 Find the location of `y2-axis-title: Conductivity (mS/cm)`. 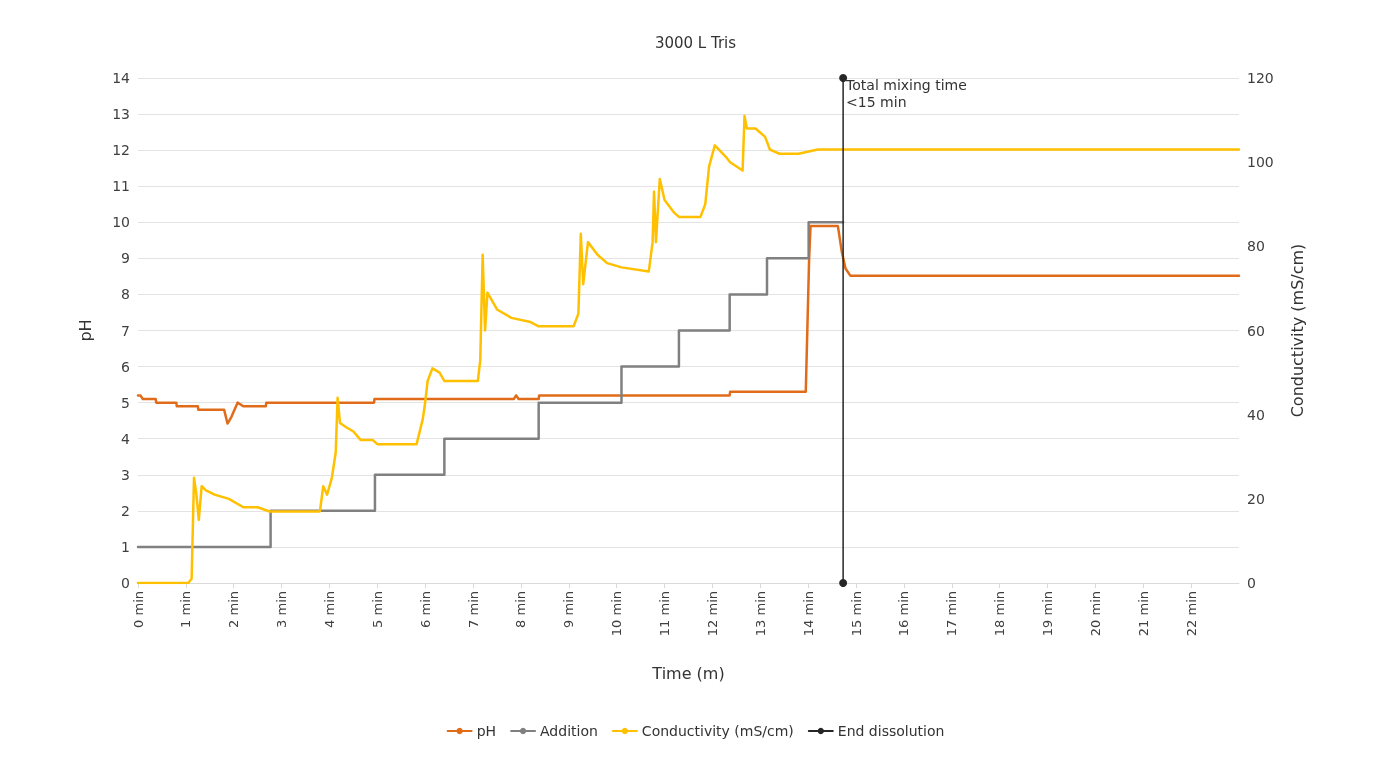

y2-axis-title: Conductivity (mS/cm) is located at coordinates (1297, 330).